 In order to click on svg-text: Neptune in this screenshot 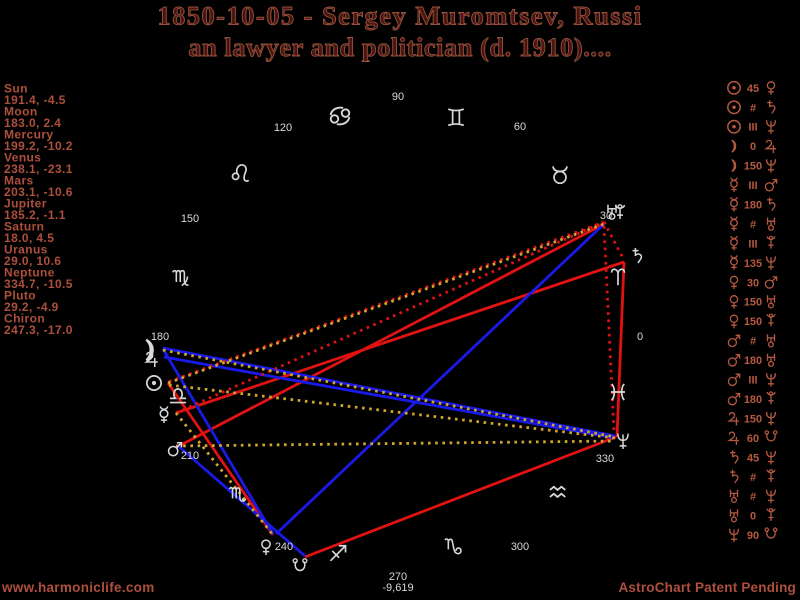, I will do `click(29, 273)`.